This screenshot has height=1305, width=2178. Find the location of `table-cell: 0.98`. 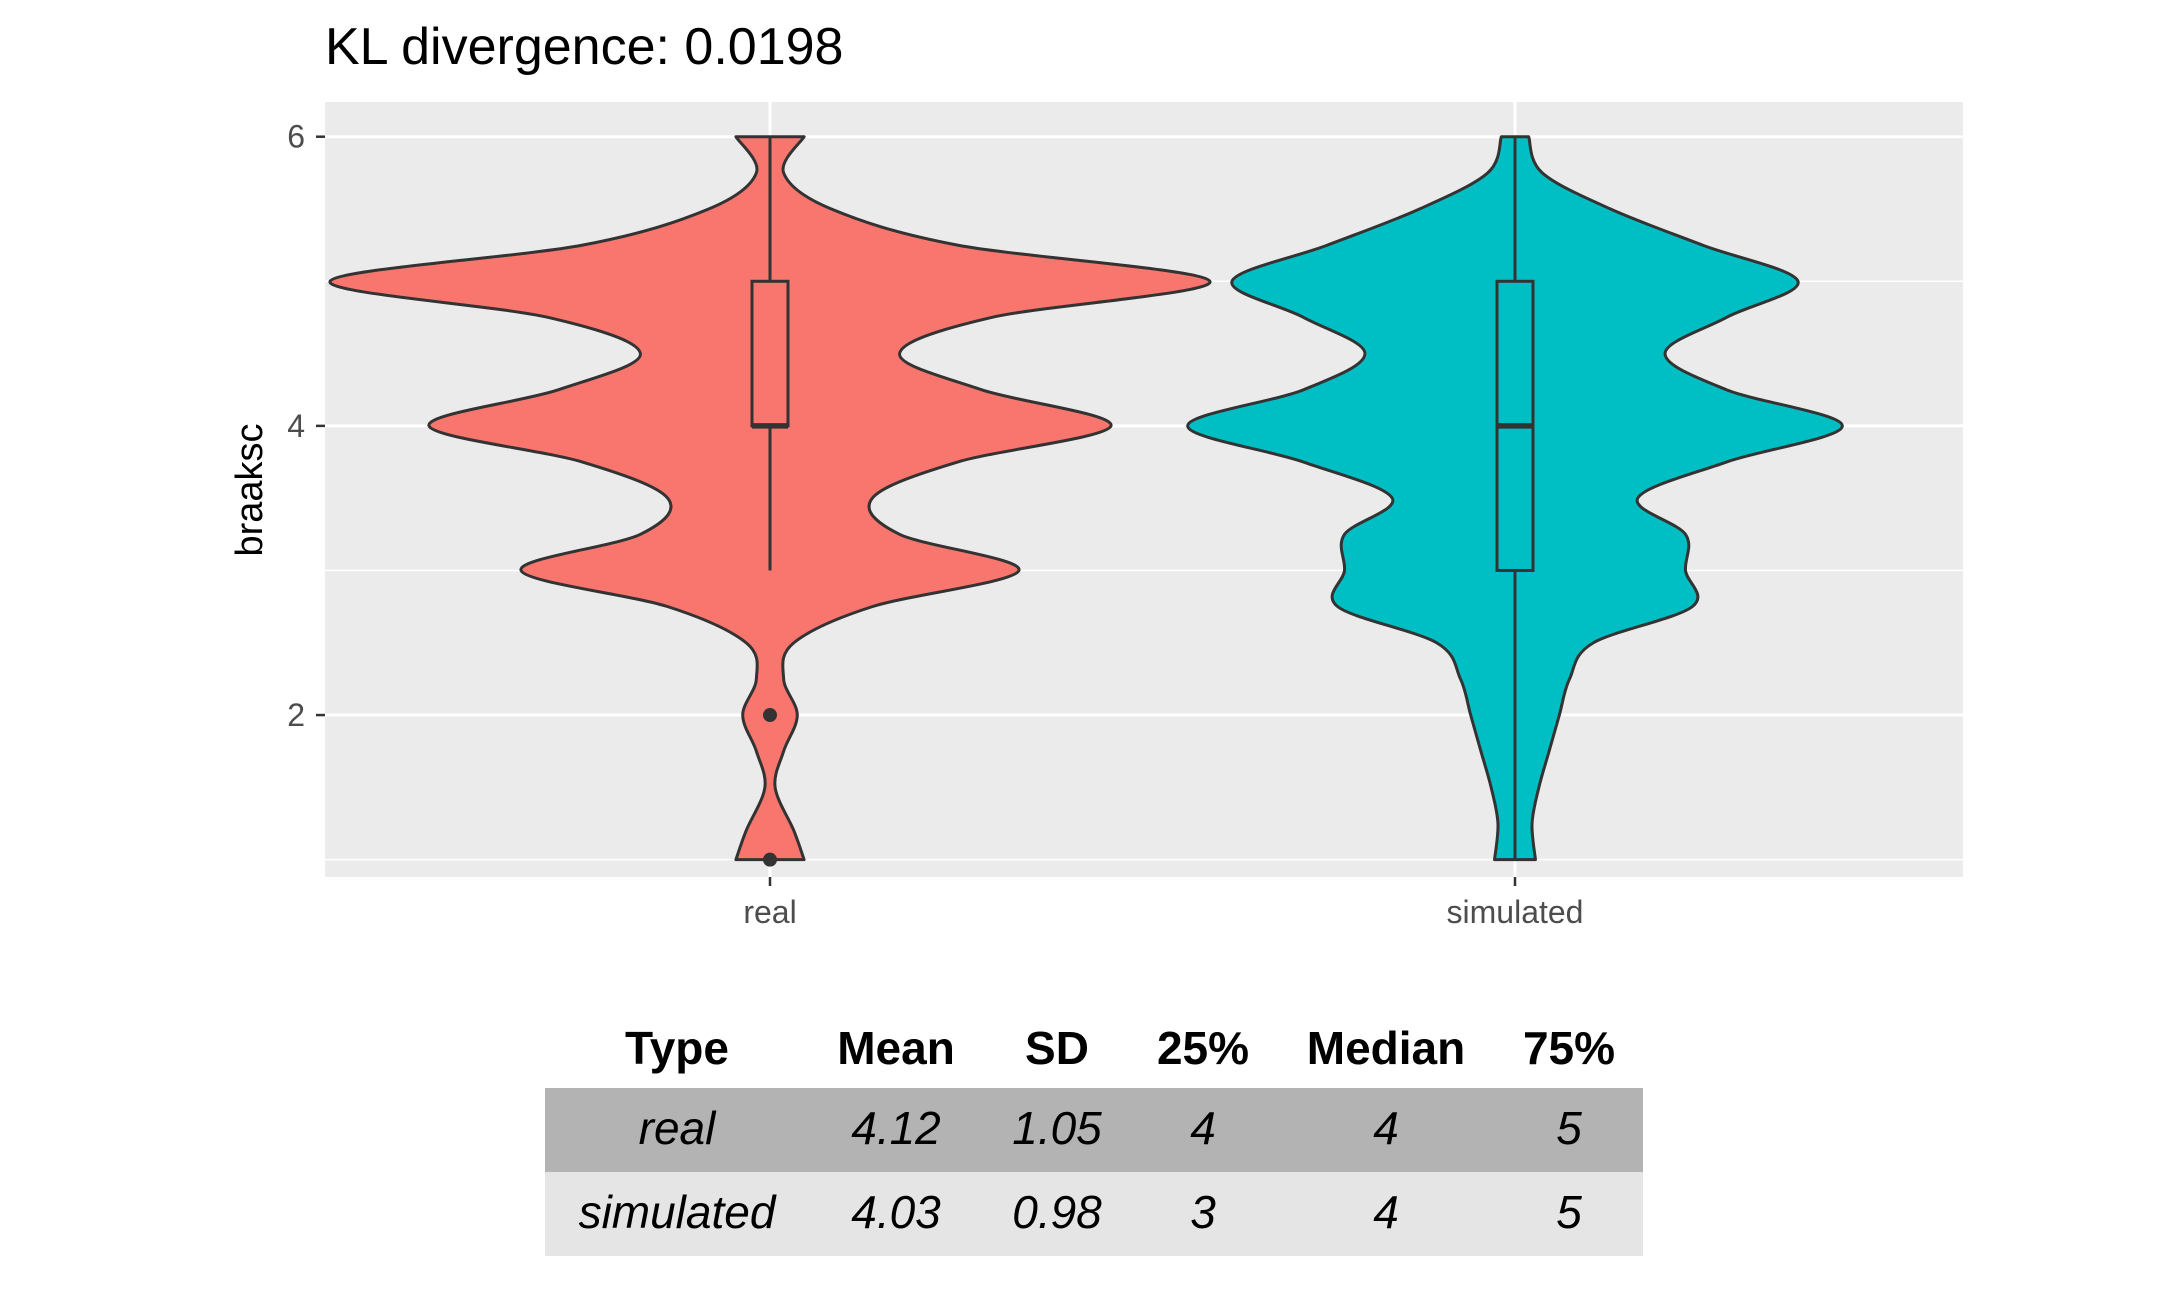

table-cell: 0.98 is located at coordinates (1057, 1212).